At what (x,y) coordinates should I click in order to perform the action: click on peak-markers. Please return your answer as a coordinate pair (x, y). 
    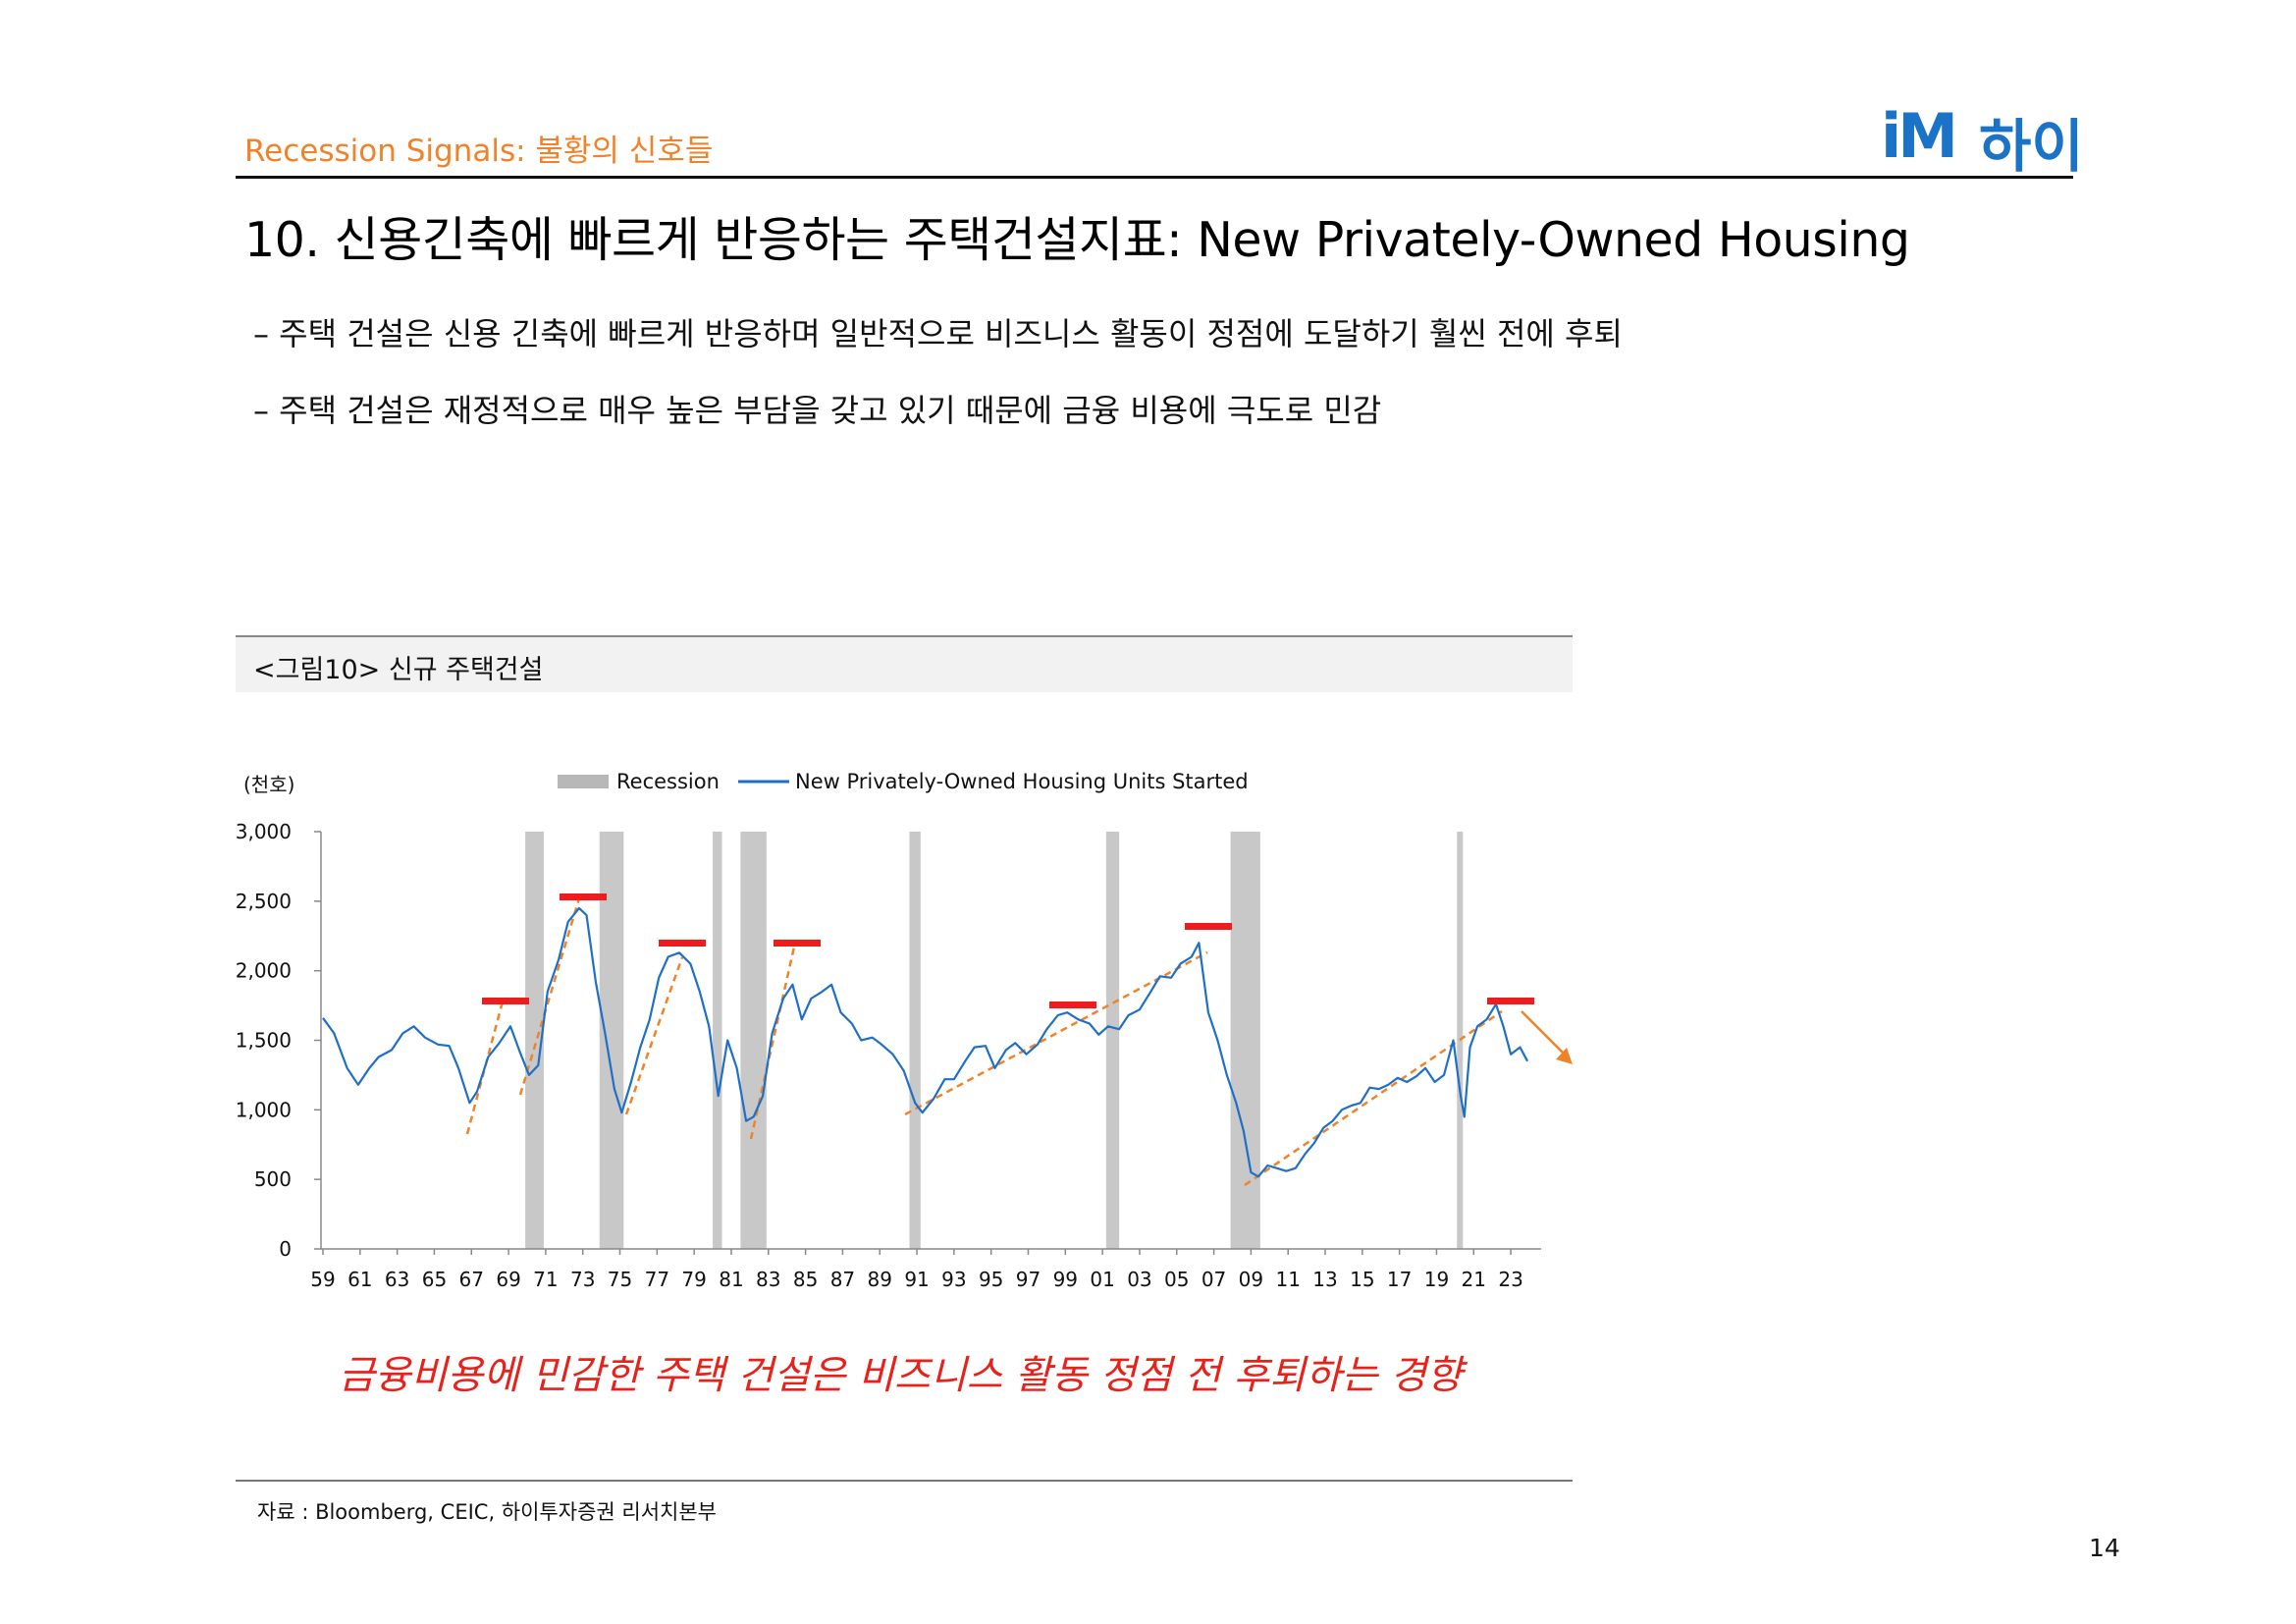
    Looking at the image, I should click on (1008, 950).